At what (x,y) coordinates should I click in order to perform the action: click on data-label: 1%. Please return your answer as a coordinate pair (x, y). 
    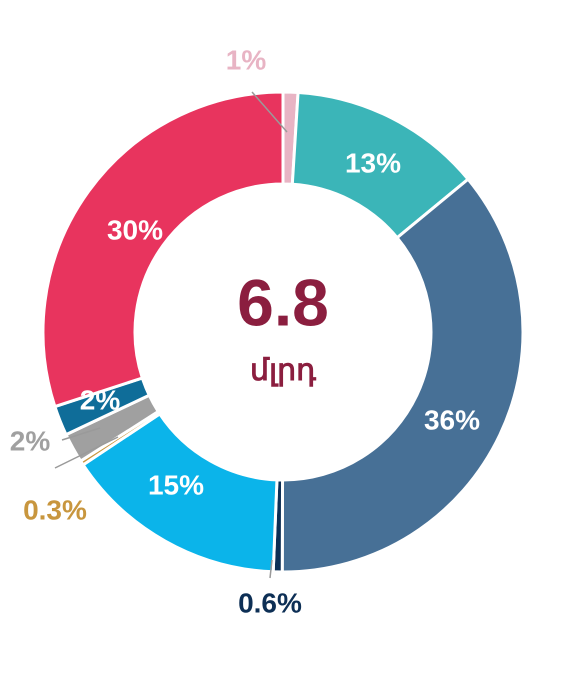
    Looking at the image, I should click on (246, 59).